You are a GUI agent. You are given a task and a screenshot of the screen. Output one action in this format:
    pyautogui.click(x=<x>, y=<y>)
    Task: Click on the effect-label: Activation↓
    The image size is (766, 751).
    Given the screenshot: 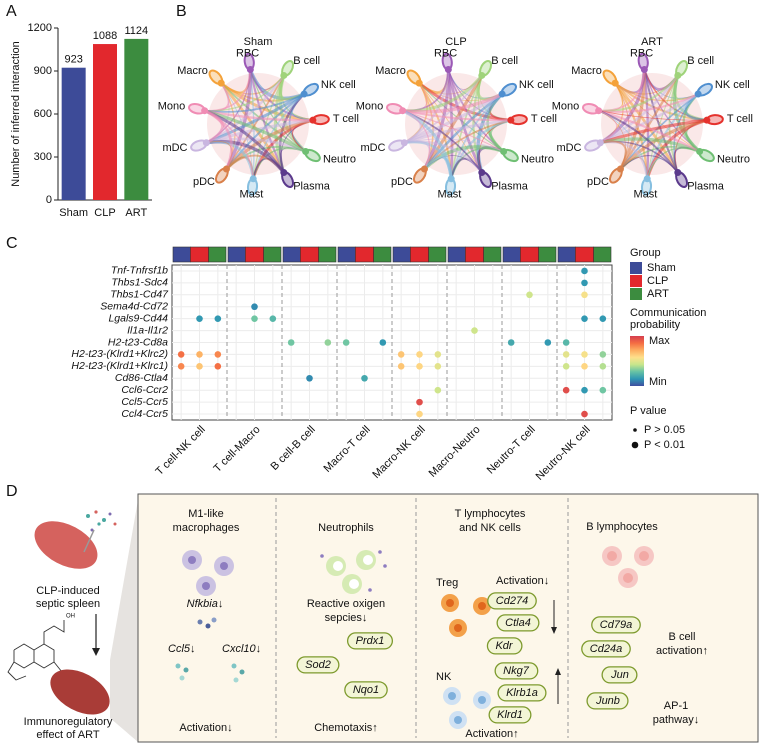 What is the action you would take?
    pyautogui.click(x=522, y=581)
    